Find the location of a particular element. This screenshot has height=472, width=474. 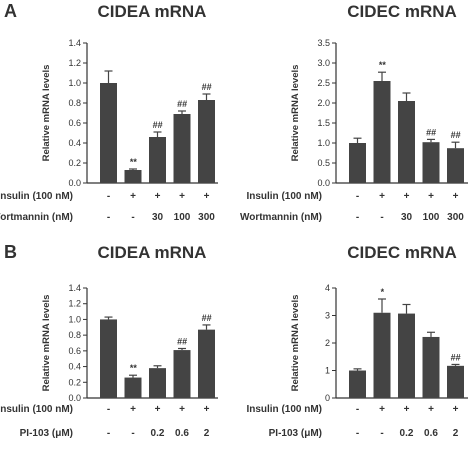

y-tick-label: 3.5 is located at coordinates (323, 43).